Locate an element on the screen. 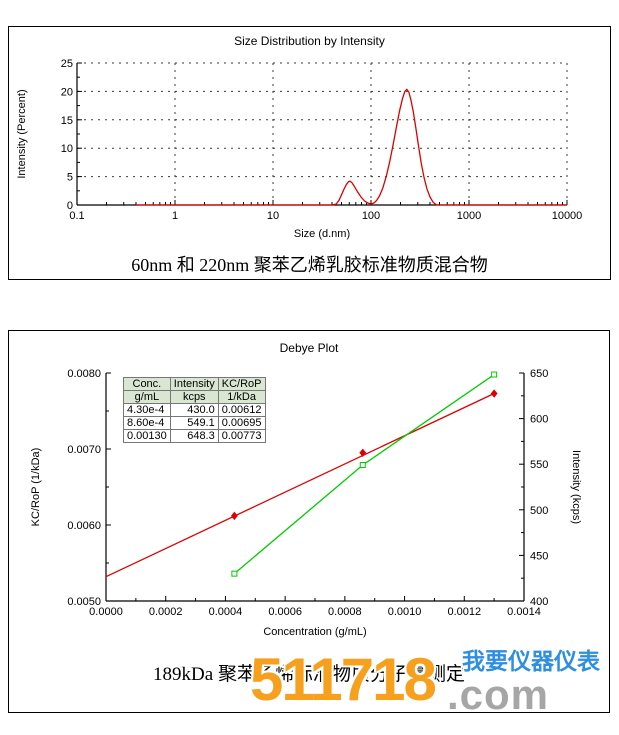  watermark-slogan: 我要仪器仪表 is located at coordinates (531, 661).